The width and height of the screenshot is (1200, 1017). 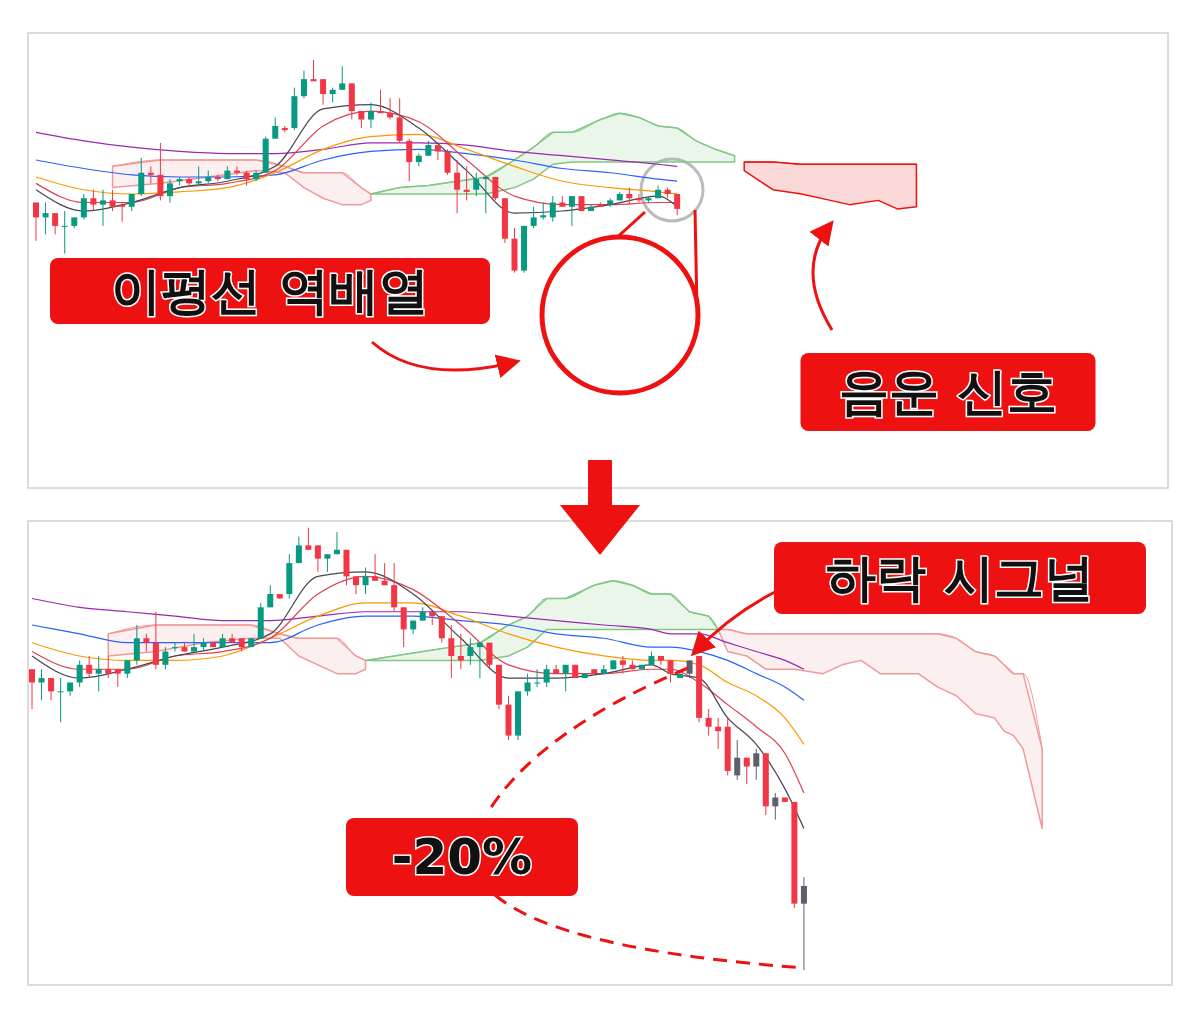 I want to click on annotation: -20%, so click(x=462, y=857).